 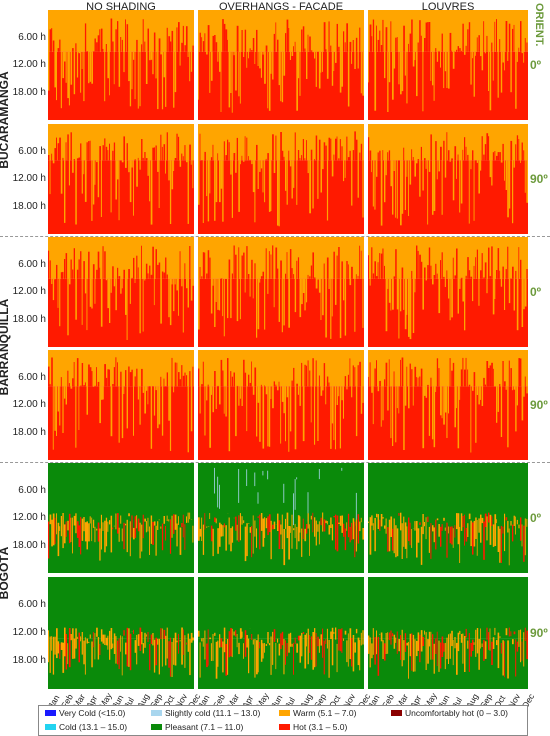 I want to click on legend-item: Slightly cold (11.1 – 13.0), so click(x=205, y=713).